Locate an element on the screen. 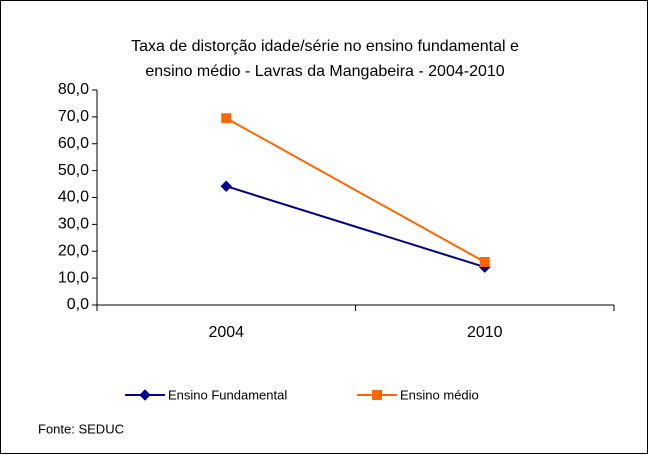  y-tick-label: 0,0 is located at coordinates (78, 304).